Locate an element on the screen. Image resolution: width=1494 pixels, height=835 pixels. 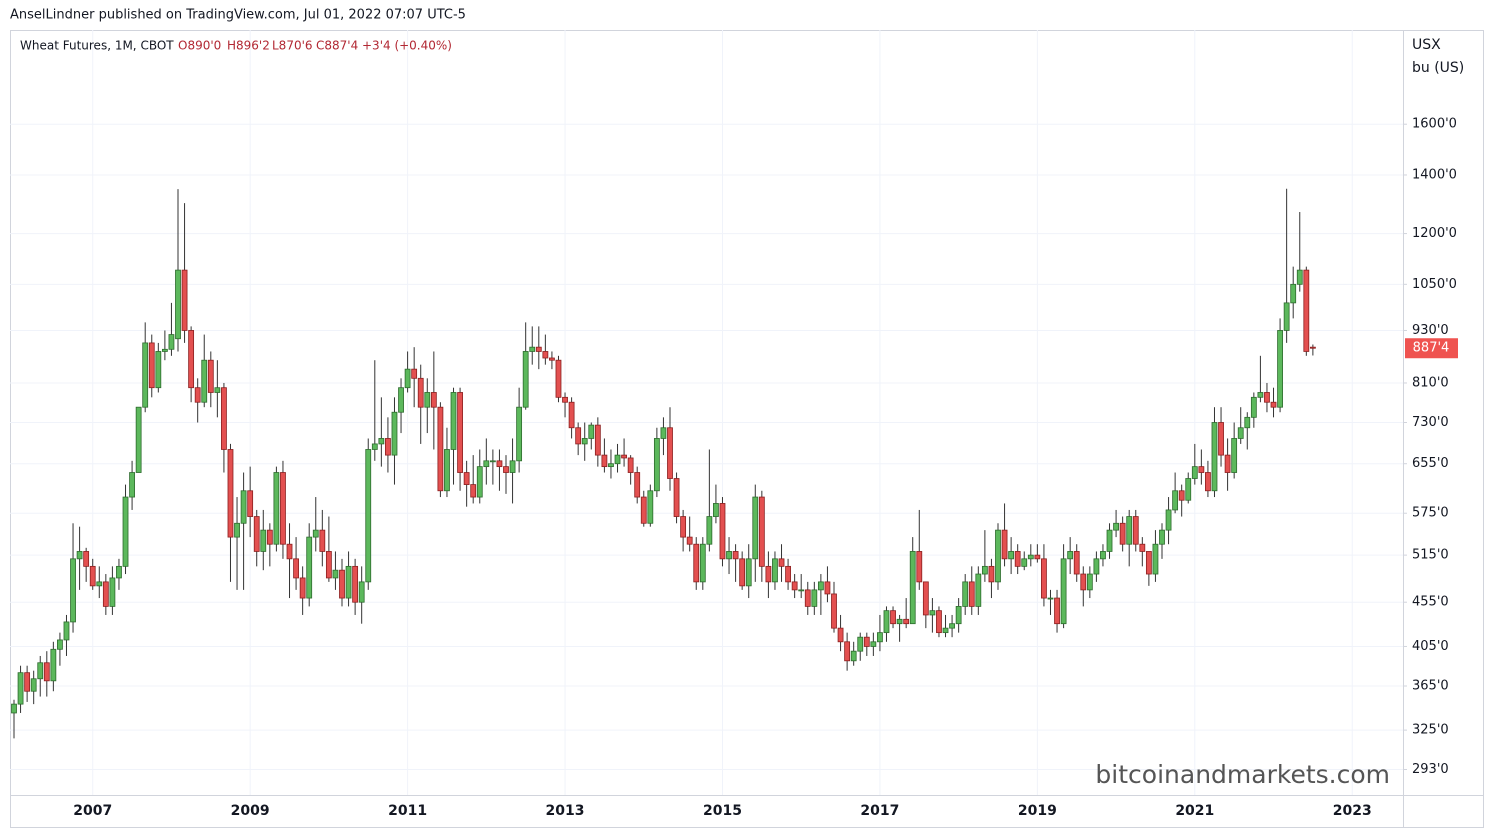
ohlc-open: O890'0 is located at coordinates (199, 46).